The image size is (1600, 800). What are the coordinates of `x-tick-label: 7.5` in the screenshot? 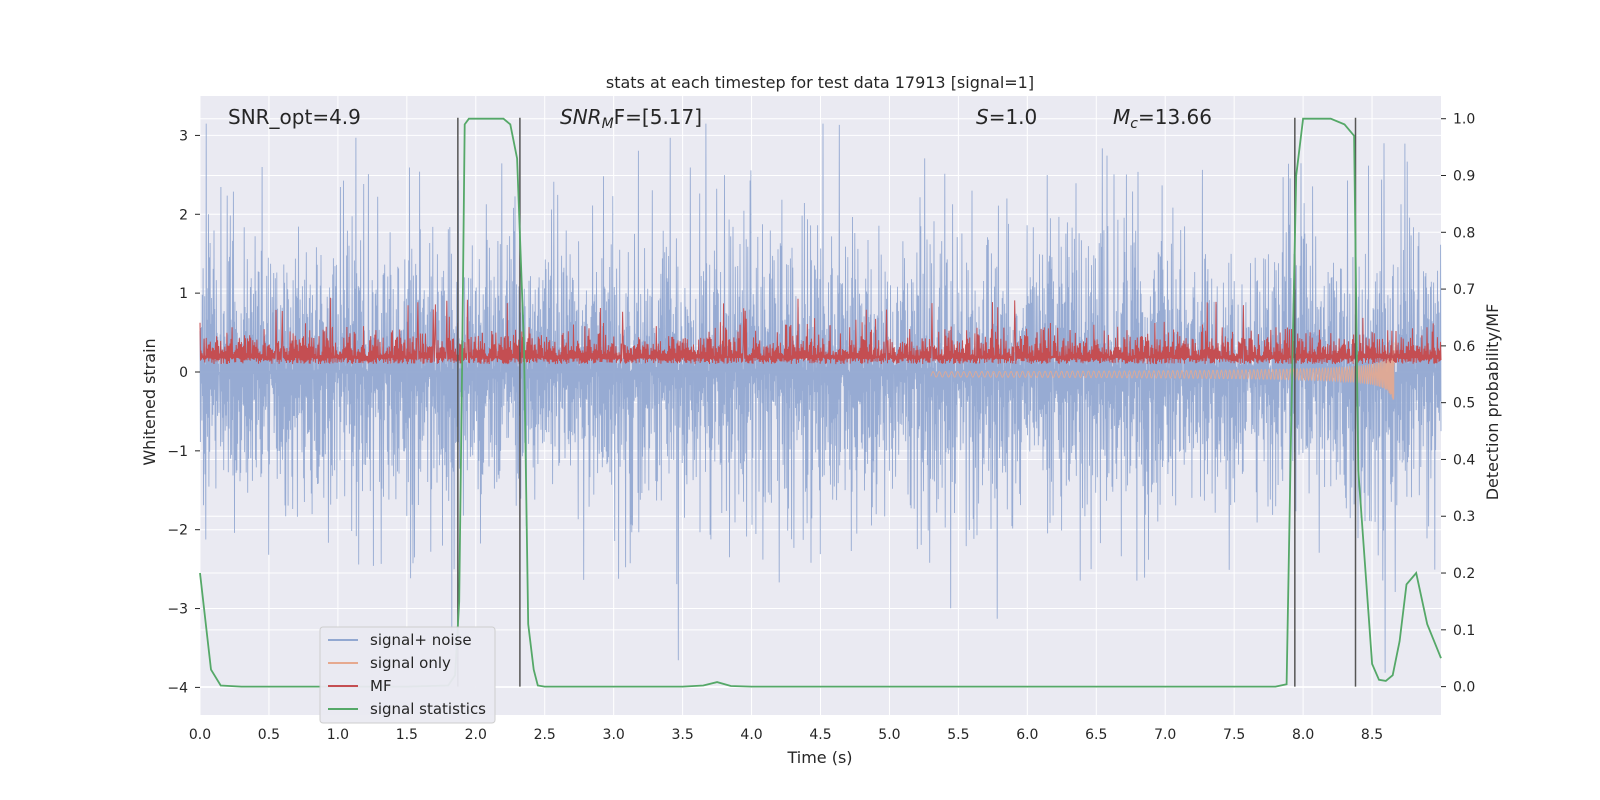 It's located at (1234, 735).